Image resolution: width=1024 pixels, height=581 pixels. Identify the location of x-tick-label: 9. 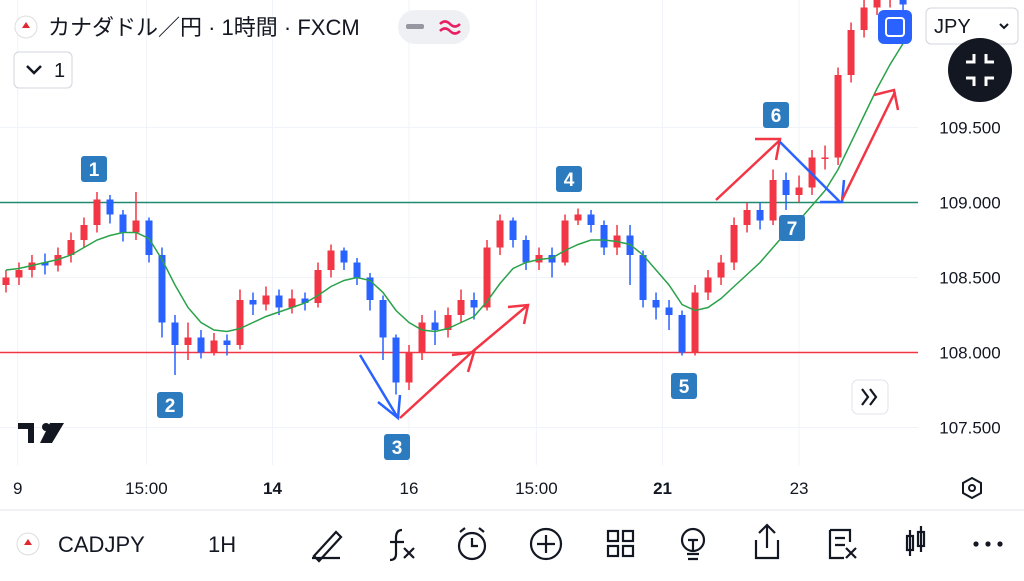
(17, 488).